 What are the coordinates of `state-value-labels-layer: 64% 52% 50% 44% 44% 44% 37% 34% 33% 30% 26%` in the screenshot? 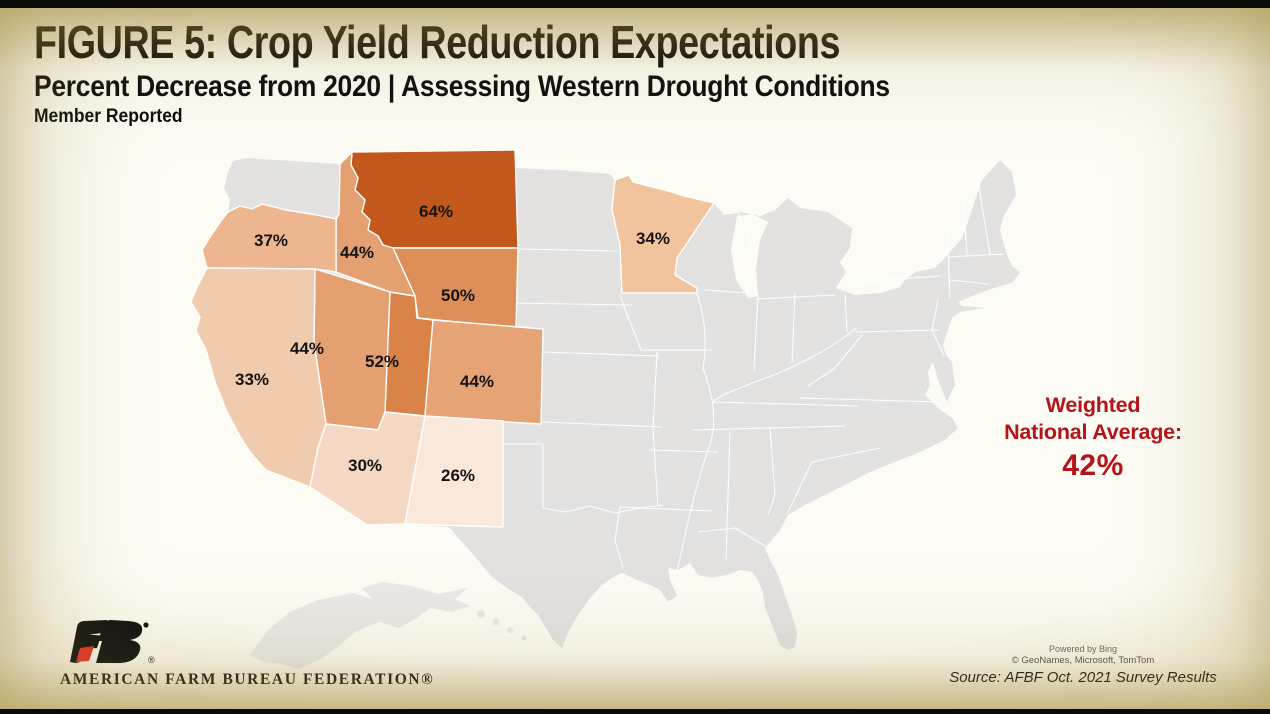 It's located at (452, 343).